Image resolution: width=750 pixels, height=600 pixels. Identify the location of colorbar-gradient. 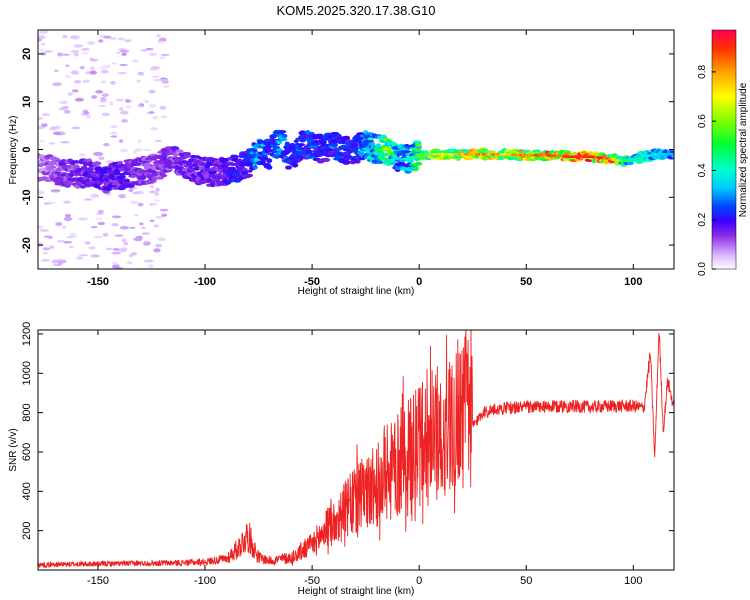
(724, 149).